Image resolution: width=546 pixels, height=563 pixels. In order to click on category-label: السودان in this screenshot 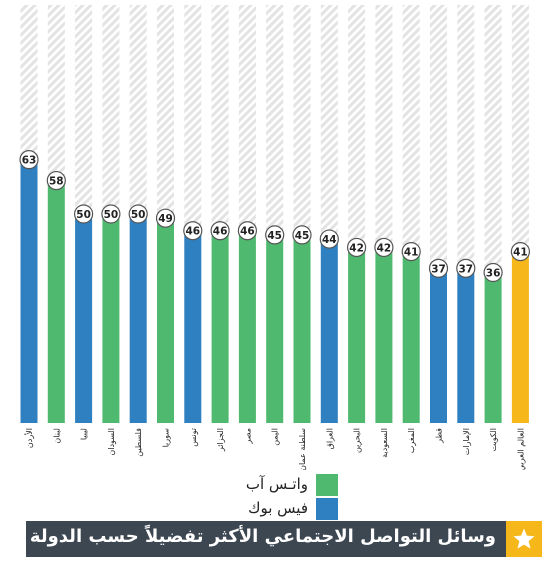, I will do `click(111, 442)`.